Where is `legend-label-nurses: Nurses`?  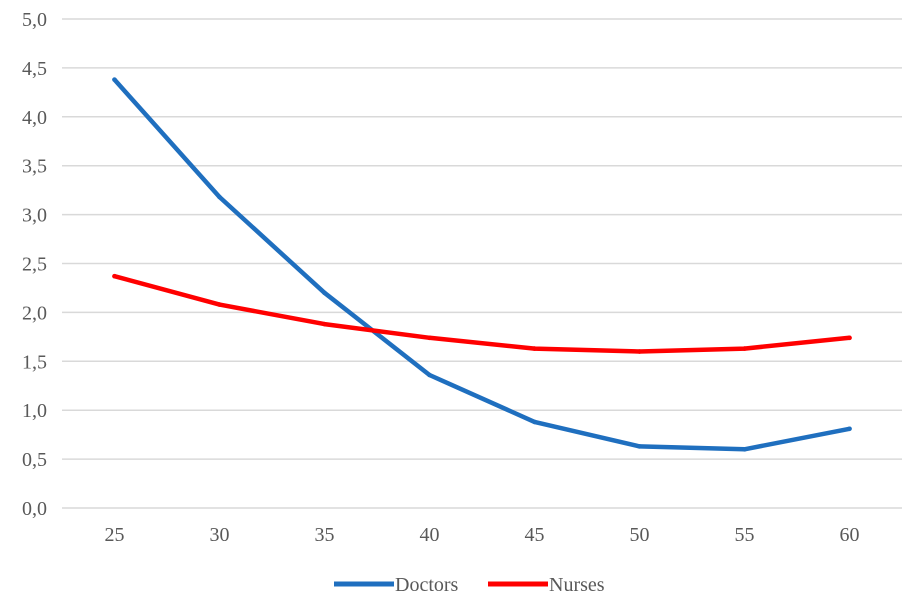 legend-label-nurses: Nurses is located at coordinates (577, 585).